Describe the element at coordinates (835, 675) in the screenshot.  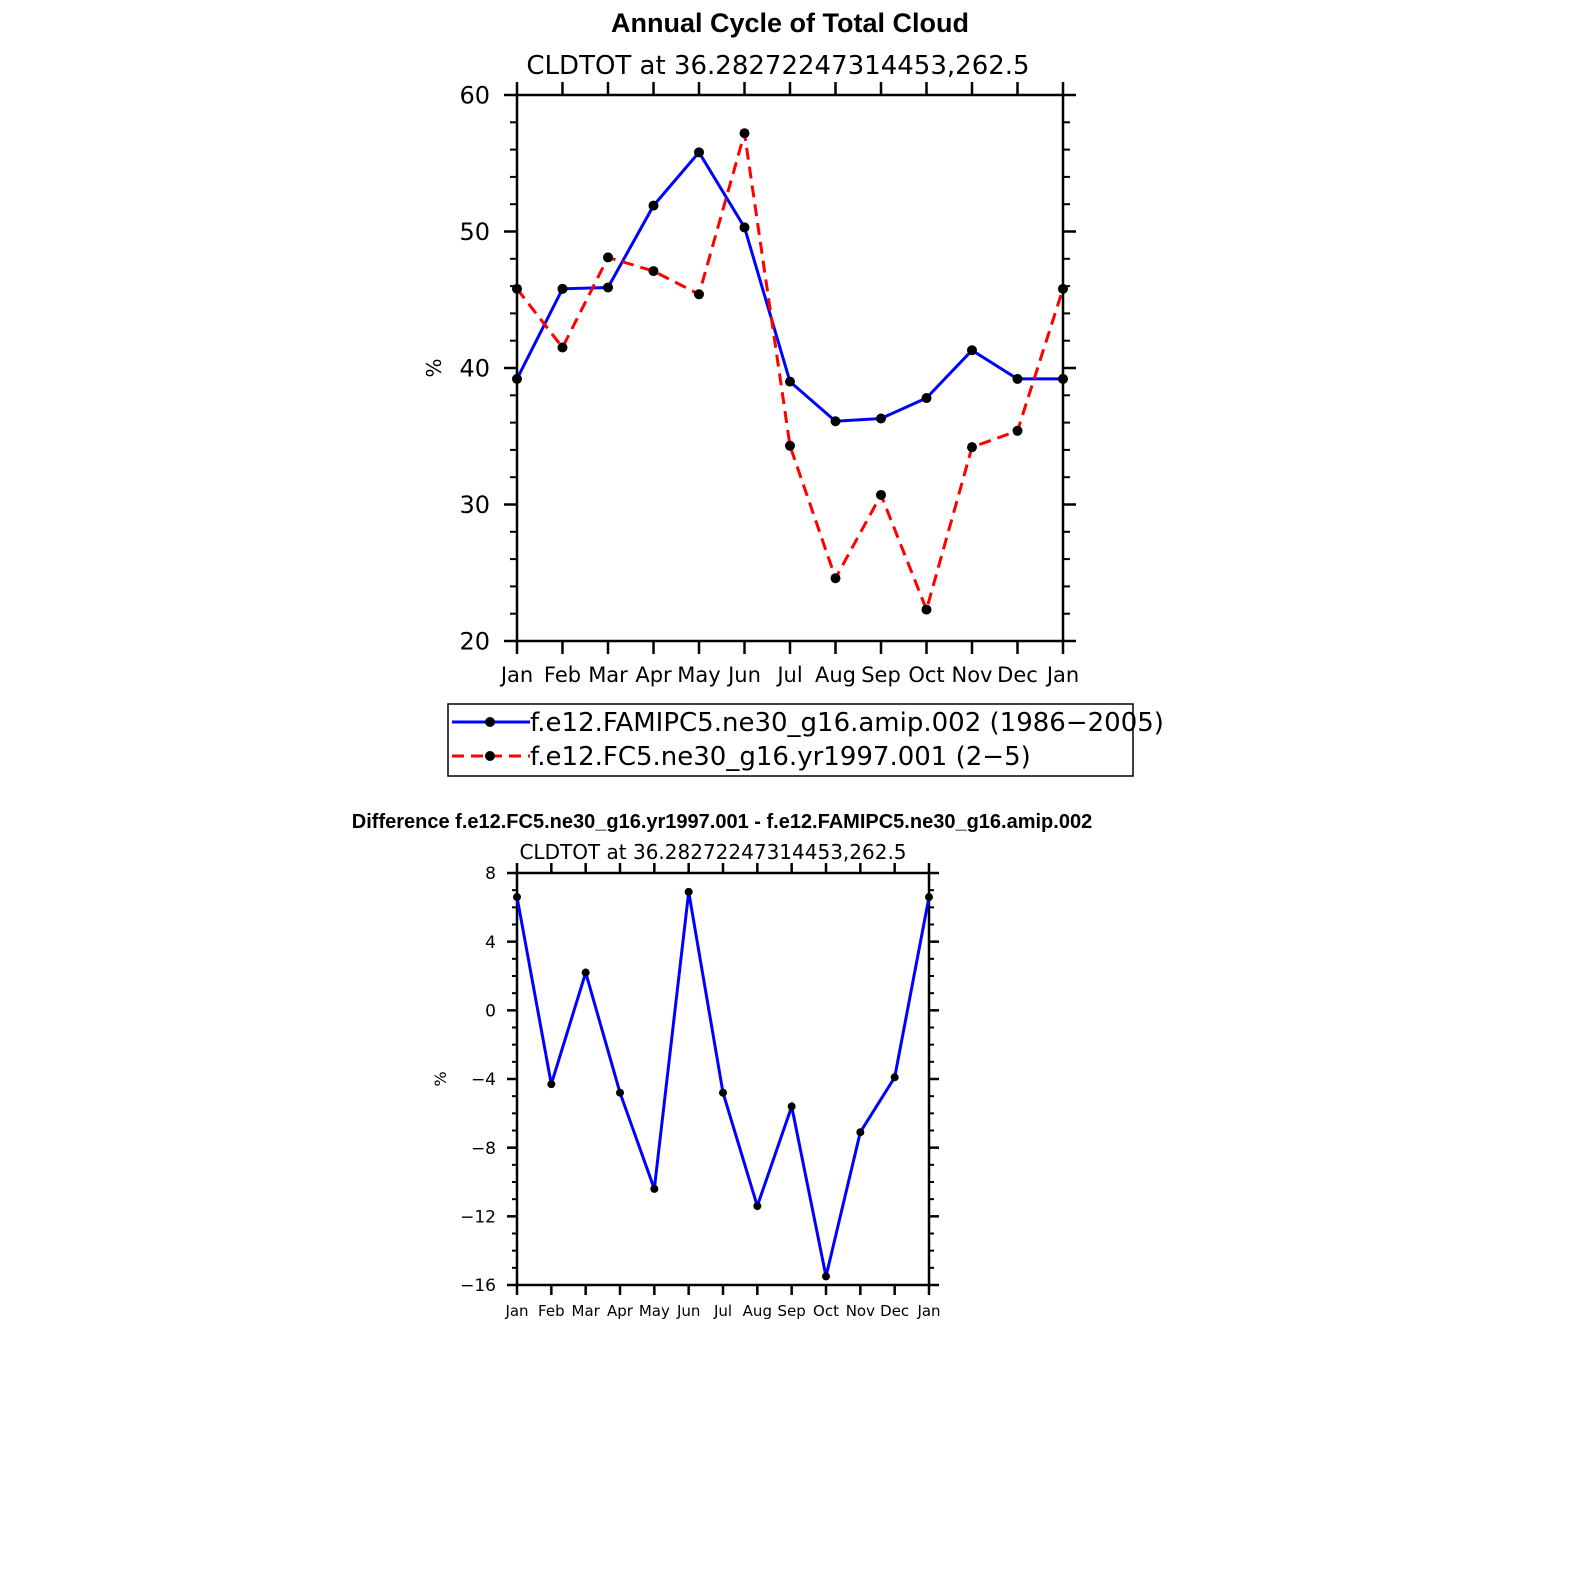
I see `chart1-xtick-label: Aug` at that location.